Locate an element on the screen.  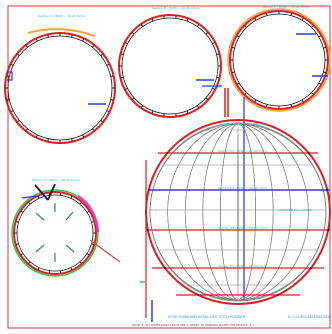
ring-3-title: Section C - 8000 ~ 16.40 mmm is located at coordinates (286, 7).